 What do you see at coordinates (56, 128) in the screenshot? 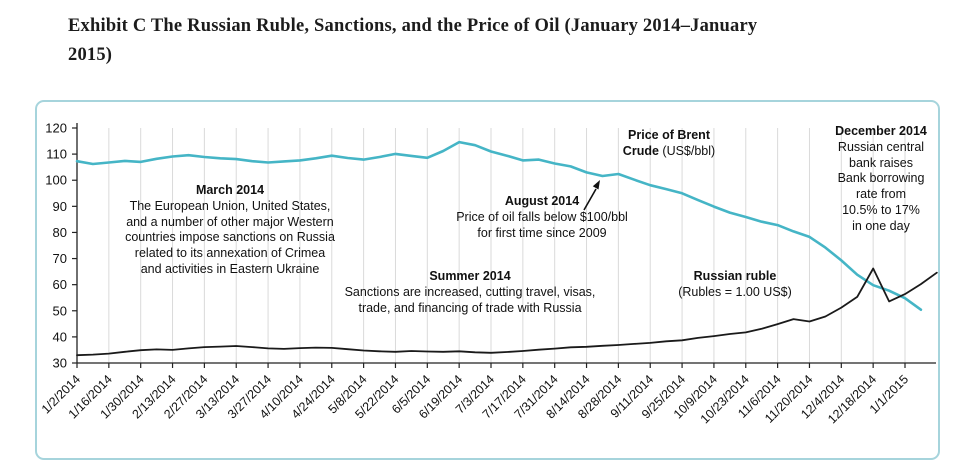
I see `y-tick-label: 120` at bounding box center [56, 128].